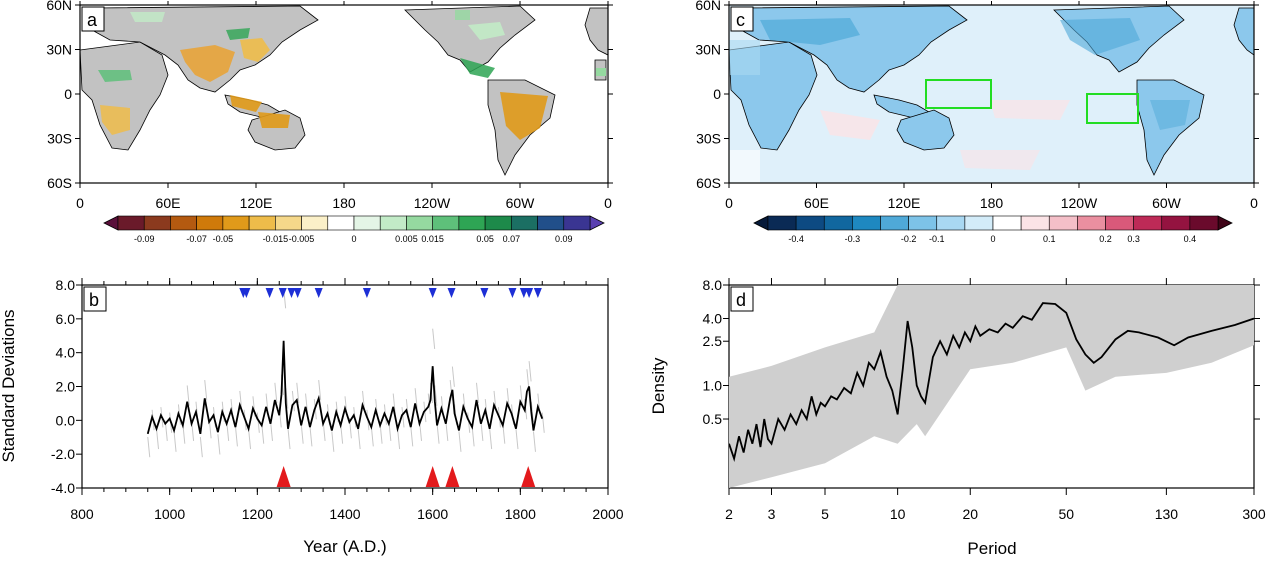 The width and height of the screenshot is (1269, 565). I want to click on d-ytick-label: 4.0, so click(713, 319).